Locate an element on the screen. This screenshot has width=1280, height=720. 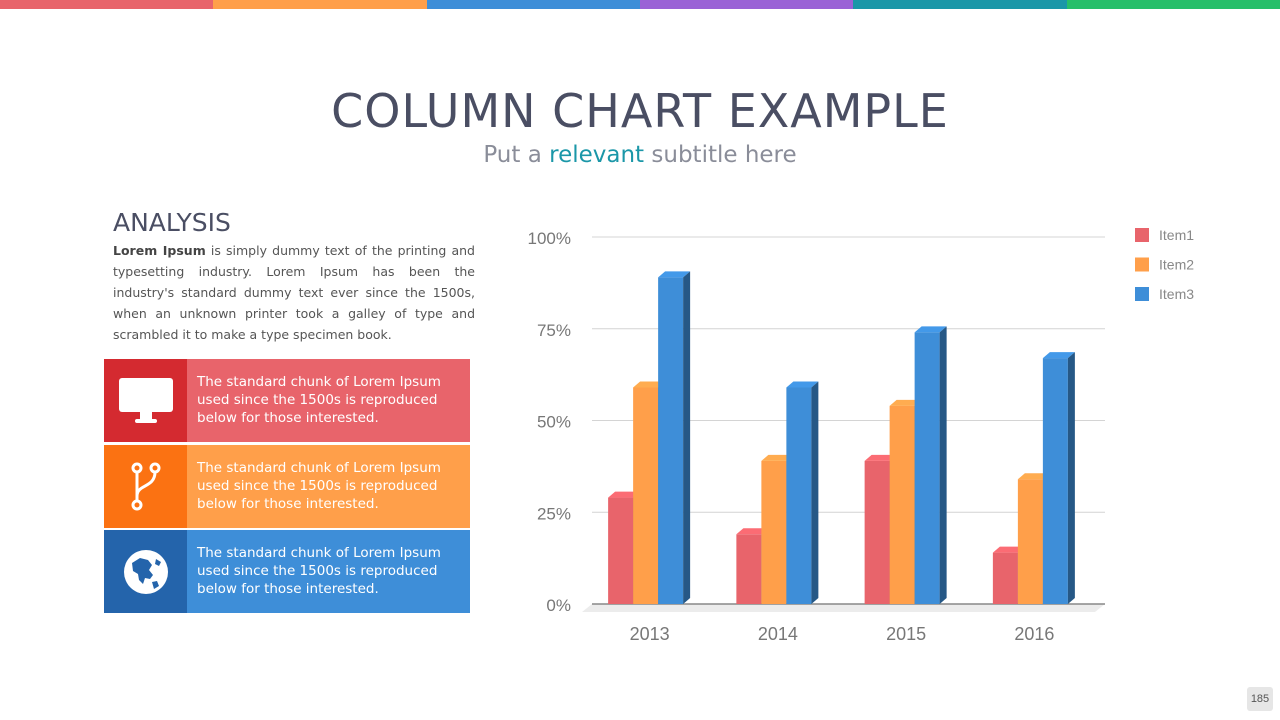
x-tick-label: 2015 is located at coordinates (906, 634).